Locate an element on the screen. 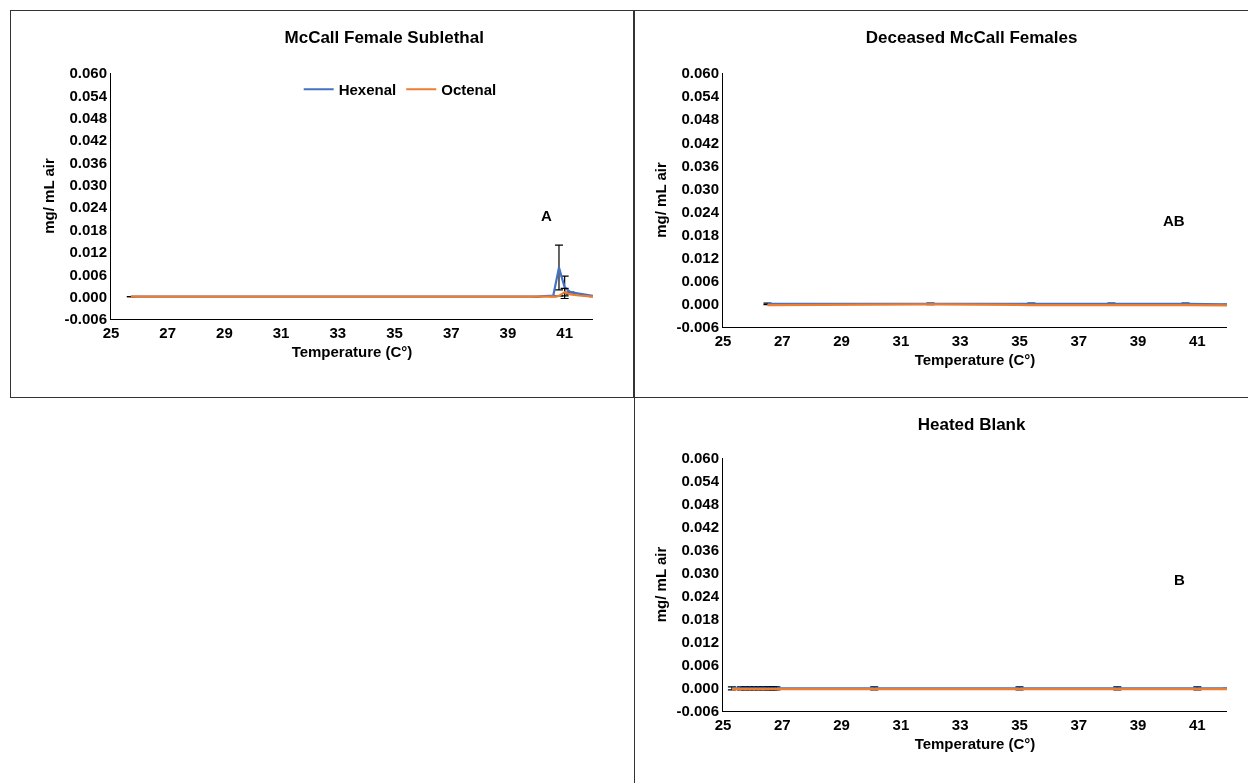 Image resolution: width=1248 pixels, height=783 pixels. annotation: AB is located at coordinates (1174, 220).